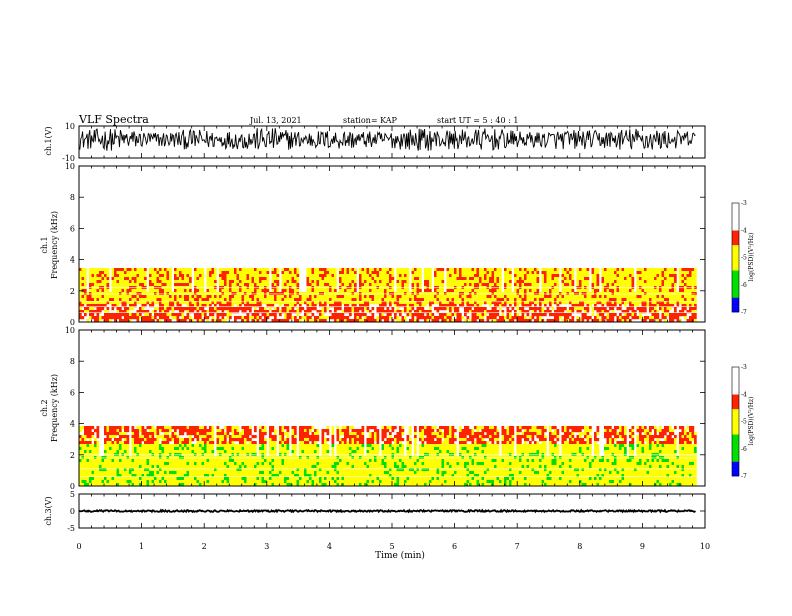 This screenshot has height=616, width=792. What do you see at coordinates (72, 291) in the screenshot?
I see `y-tick-label: 2` at bounding box center [72, 291].